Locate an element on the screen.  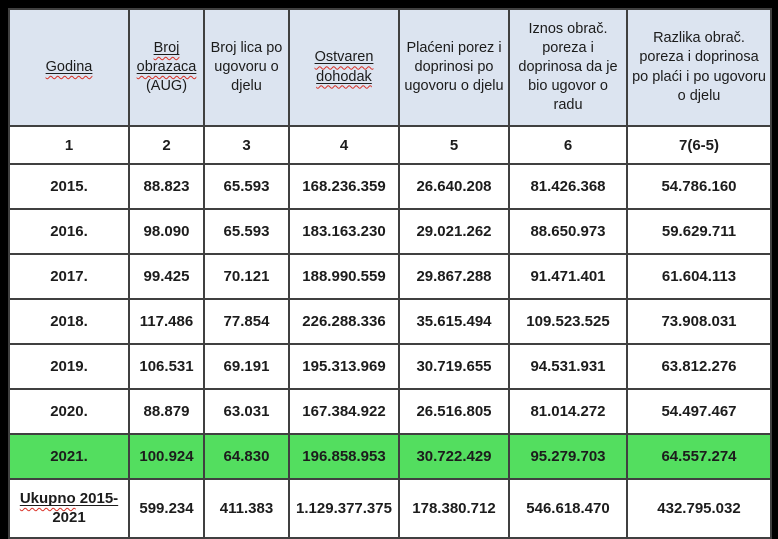
text-segment: Broj lica po ugovoru o djelu is located at coordinates (246, 67).